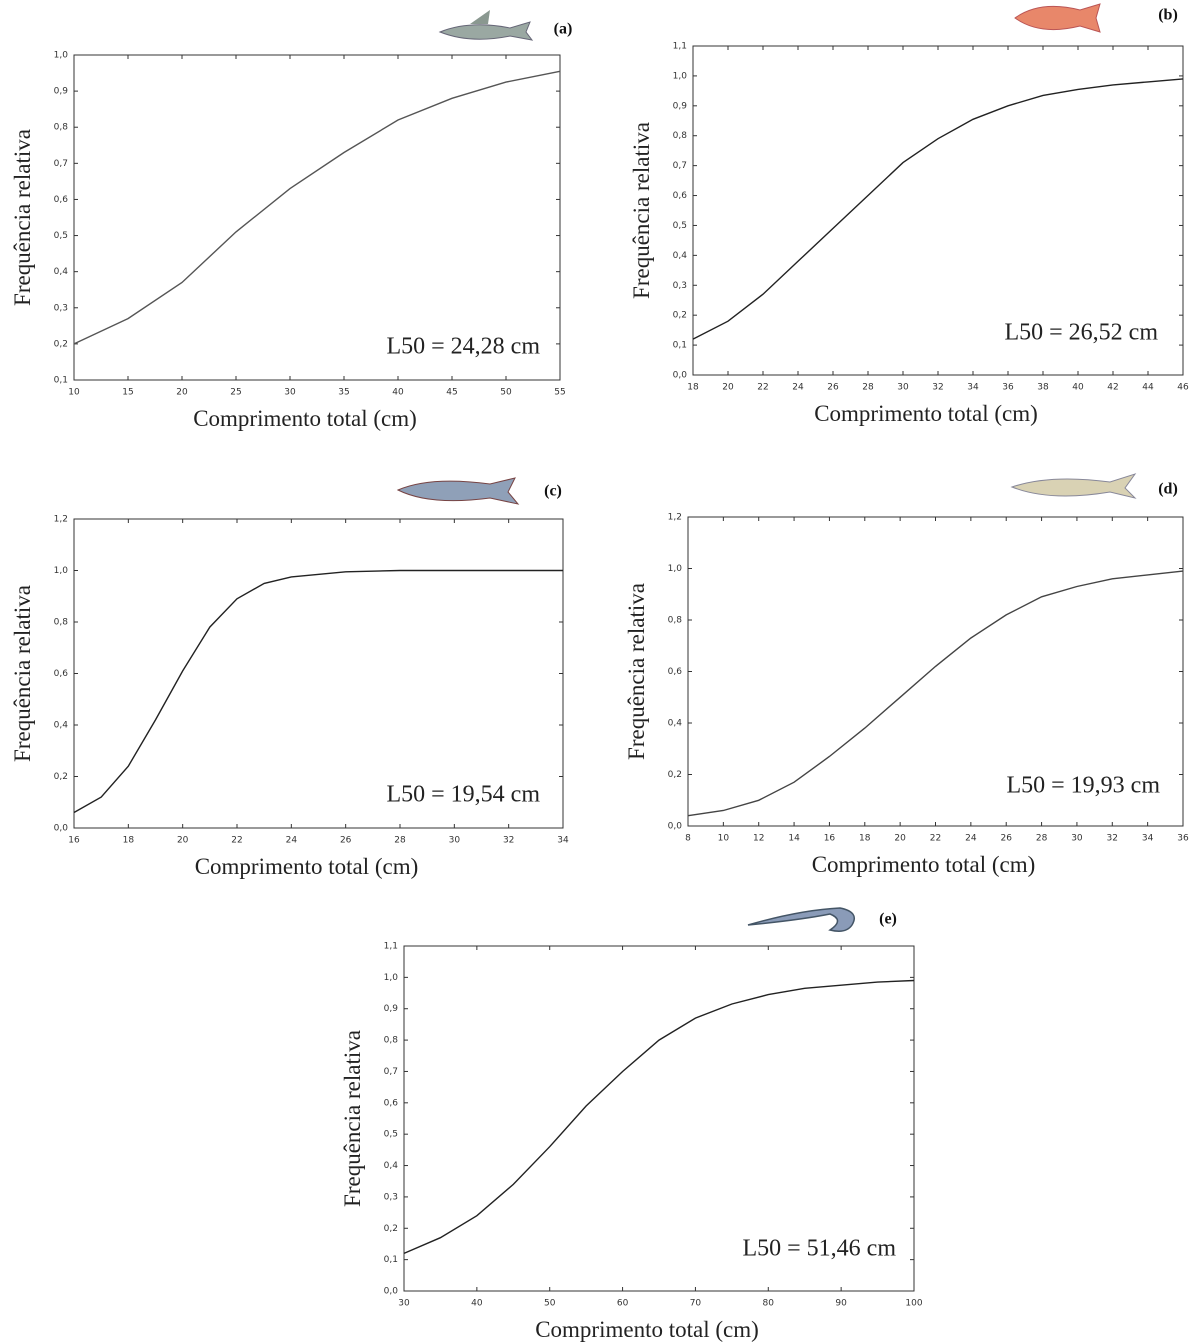 This screenshot has height=1342, width=1193. Describe the element at coordinates (463, 795) in the screenshot. I see `annotation: L50 = 19,54 cm` at that location.